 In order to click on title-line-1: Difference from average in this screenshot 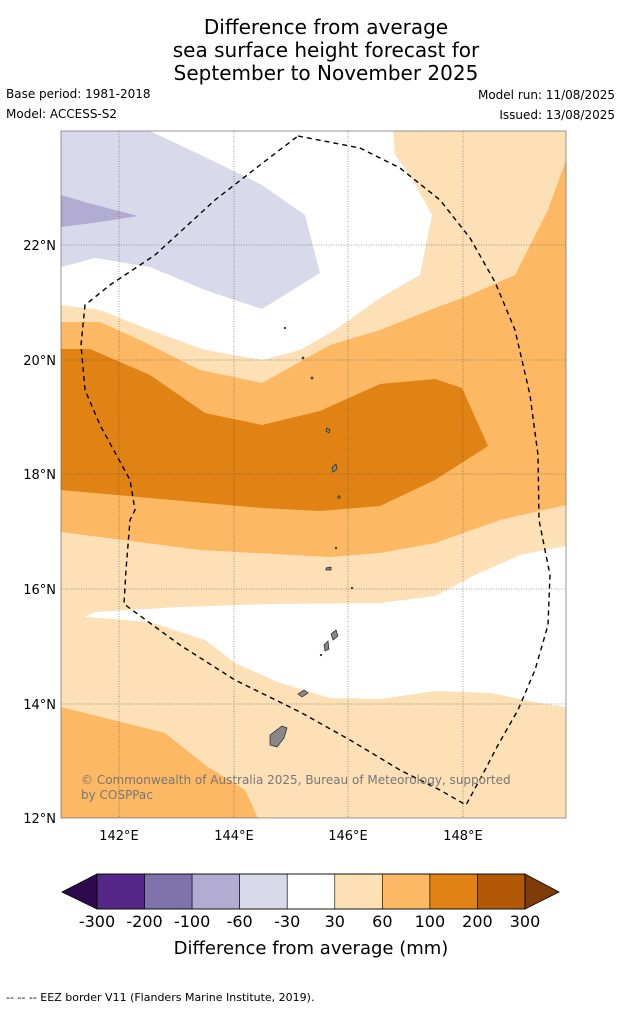, I will do `click(326, 27)`.